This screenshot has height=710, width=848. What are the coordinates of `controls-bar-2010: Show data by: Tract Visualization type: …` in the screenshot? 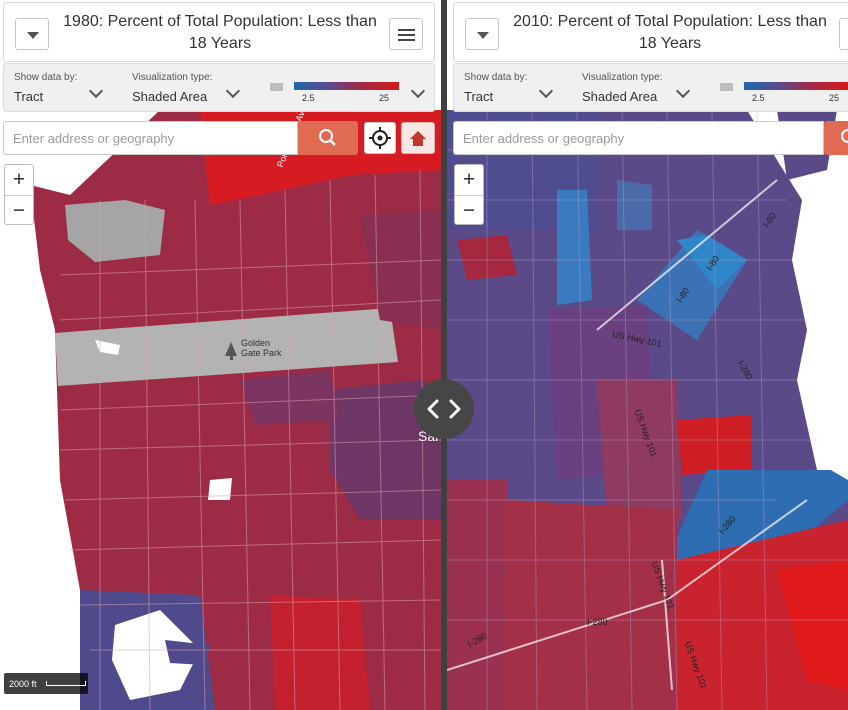 It's located at (650, 87).